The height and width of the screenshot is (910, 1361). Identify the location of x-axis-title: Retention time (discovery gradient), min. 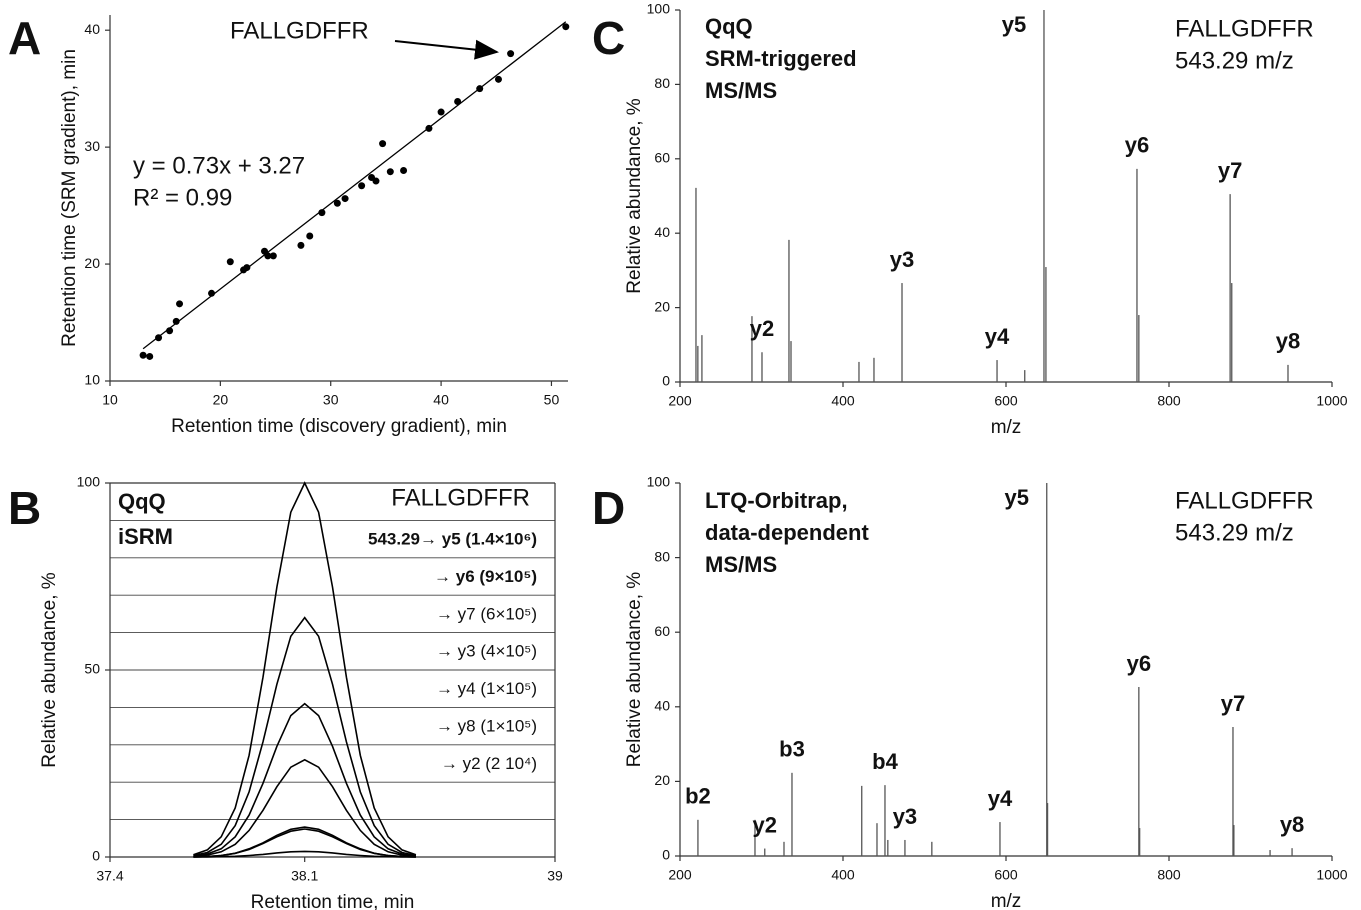
(339, 426).